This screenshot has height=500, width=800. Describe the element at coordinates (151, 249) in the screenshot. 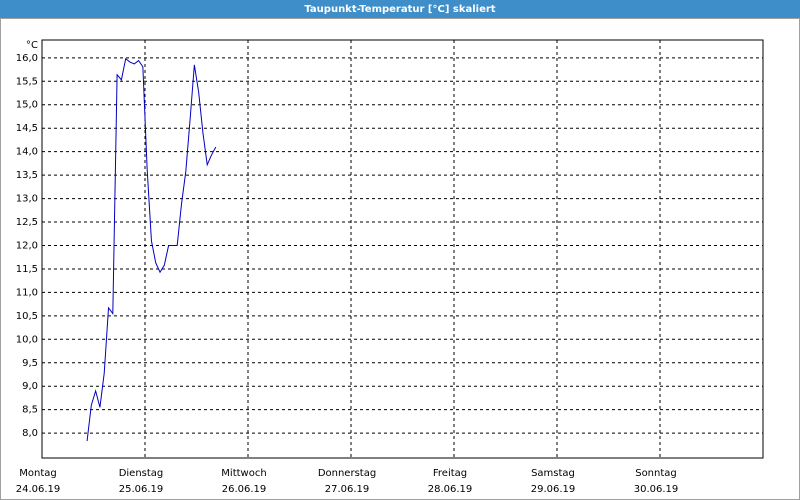

I see `data-line` at that location.